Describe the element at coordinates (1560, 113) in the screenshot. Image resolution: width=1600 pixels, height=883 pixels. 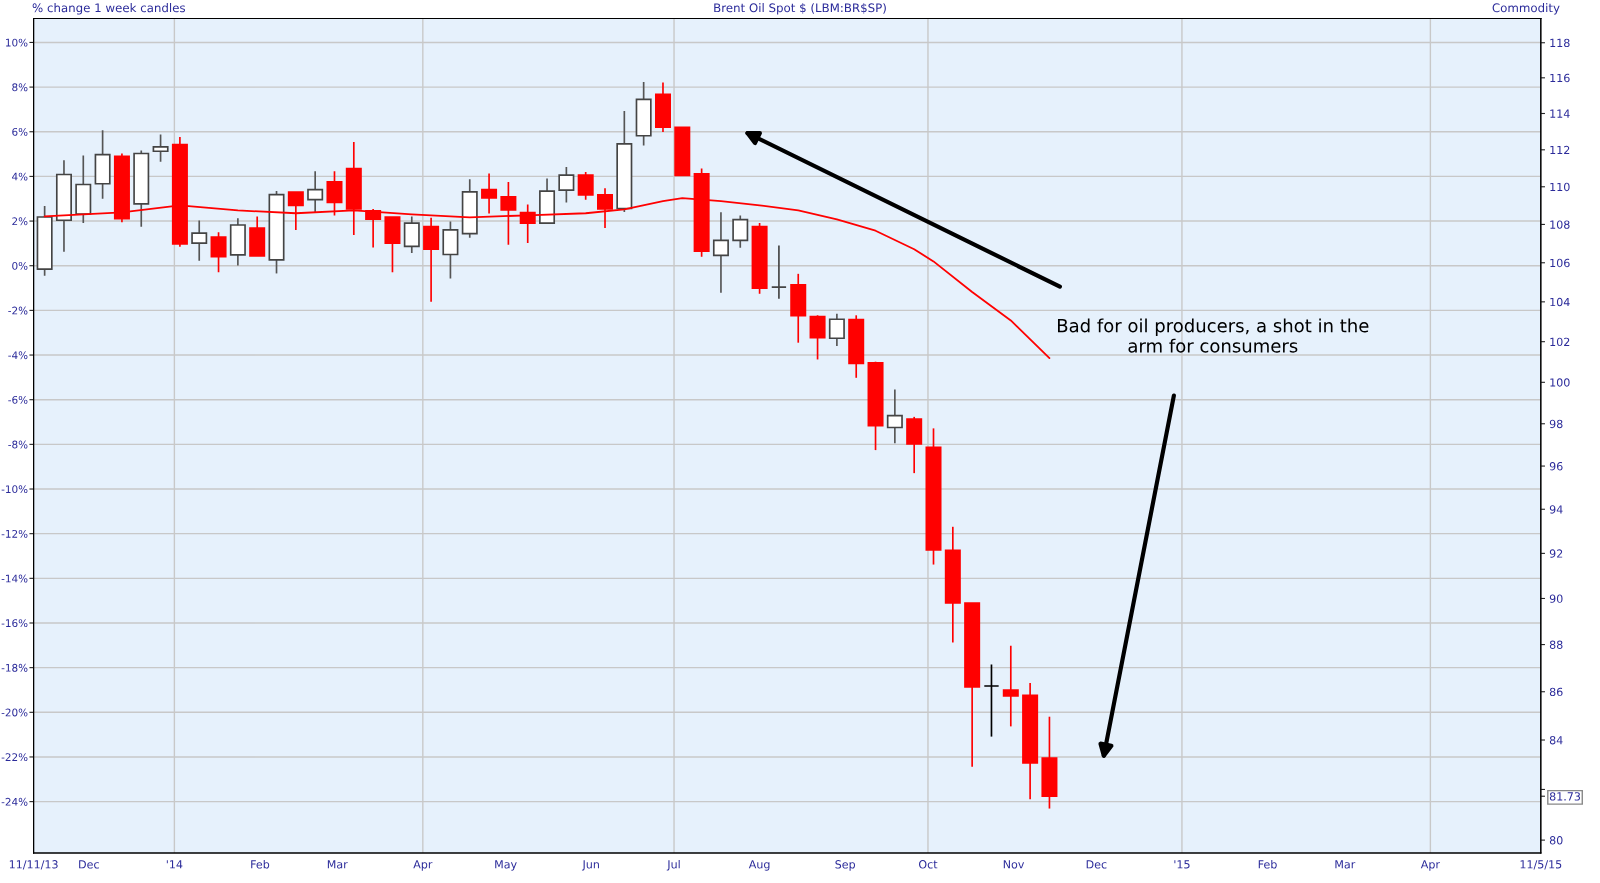
I see `y2-tick-label: 114` at that location.